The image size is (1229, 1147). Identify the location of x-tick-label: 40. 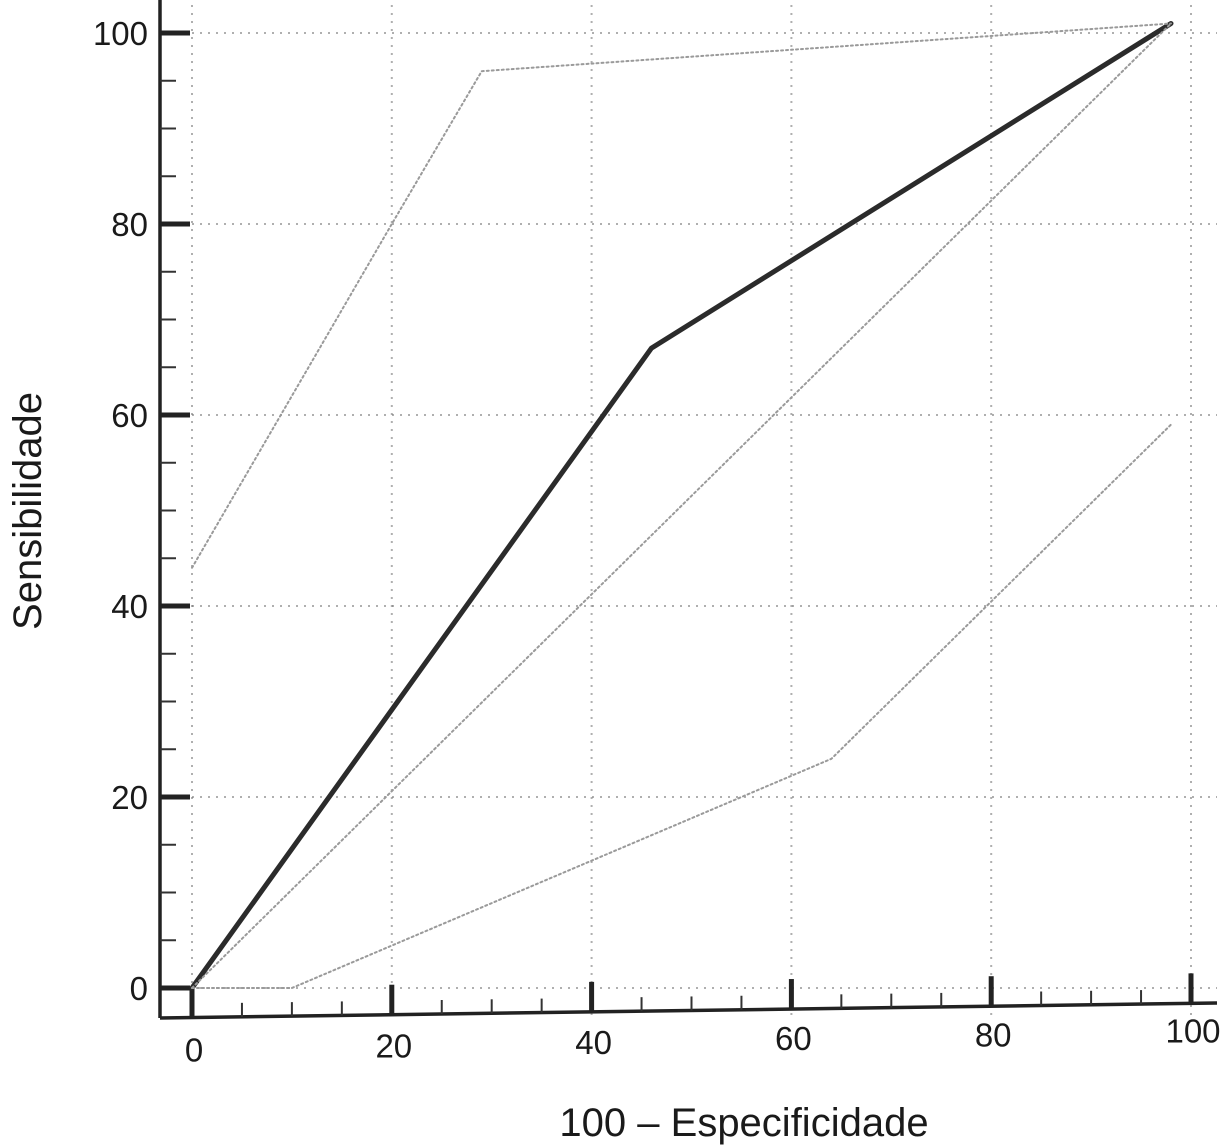
(593, 1042).